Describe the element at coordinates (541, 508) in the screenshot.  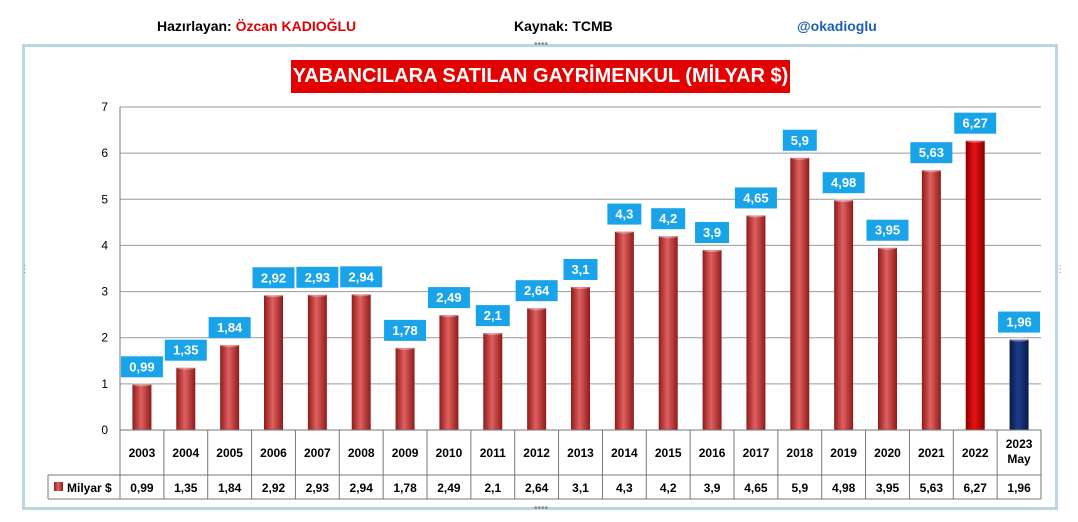
I see `resize-handle-bottom: ••••` at that location.